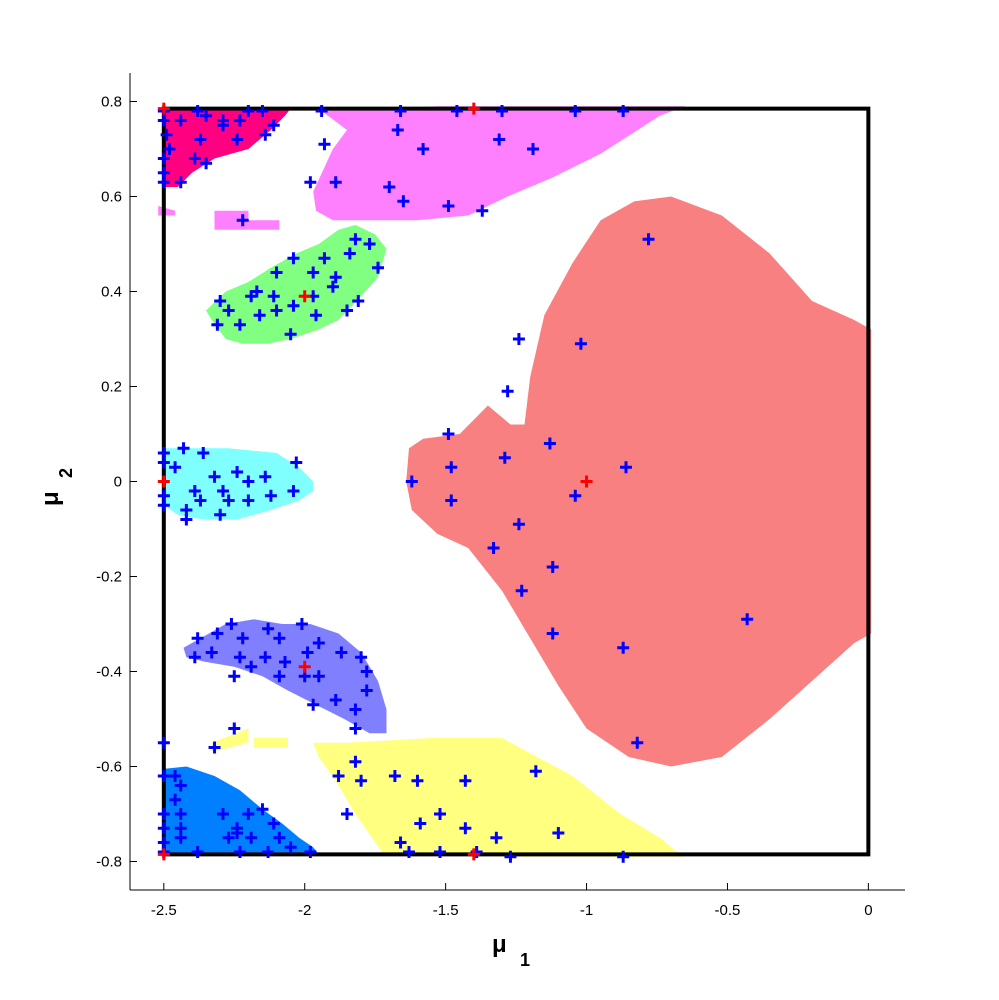 This screenshot has width=999, height=1000. What do you see at coordinates (446, 910) in the screenshot?
I see `x-tick-label-2: -1.5` at bounding box center [446, 910].